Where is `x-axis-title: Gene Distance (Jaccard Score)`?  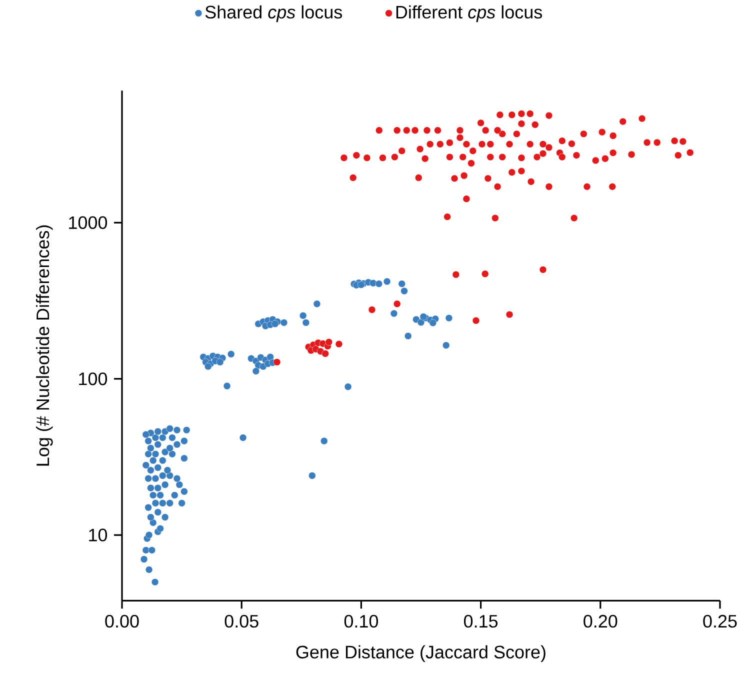 x-axis-title: Gene Distance (Jaccard Score) is located at coordinates (421, 653).